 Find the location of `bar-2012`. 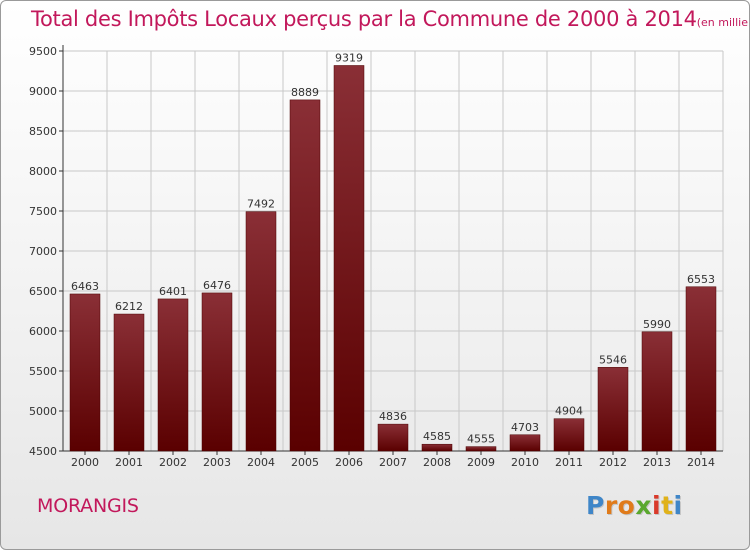

bar-2012 is located at coordinates (613, 409).